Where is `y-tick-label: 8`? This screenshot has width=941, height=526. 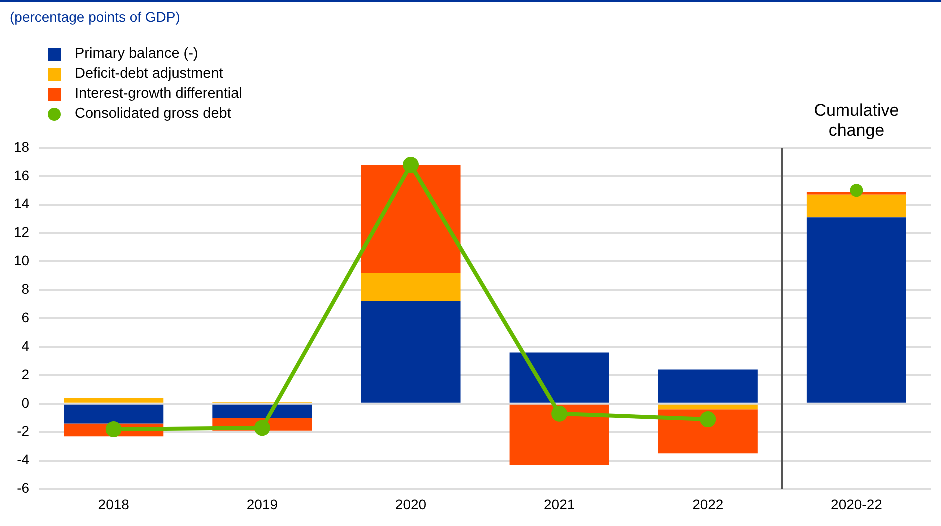 y-tick-label: 8 is located at coordinates (26, 289).